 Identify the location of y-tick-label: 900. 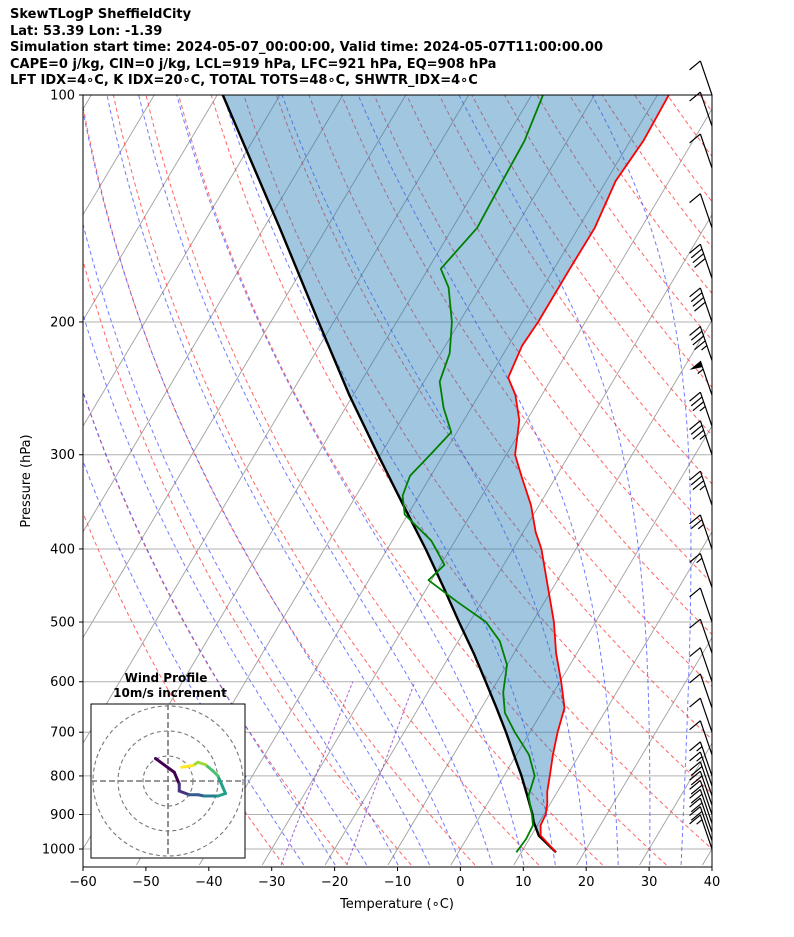
(62, 815).